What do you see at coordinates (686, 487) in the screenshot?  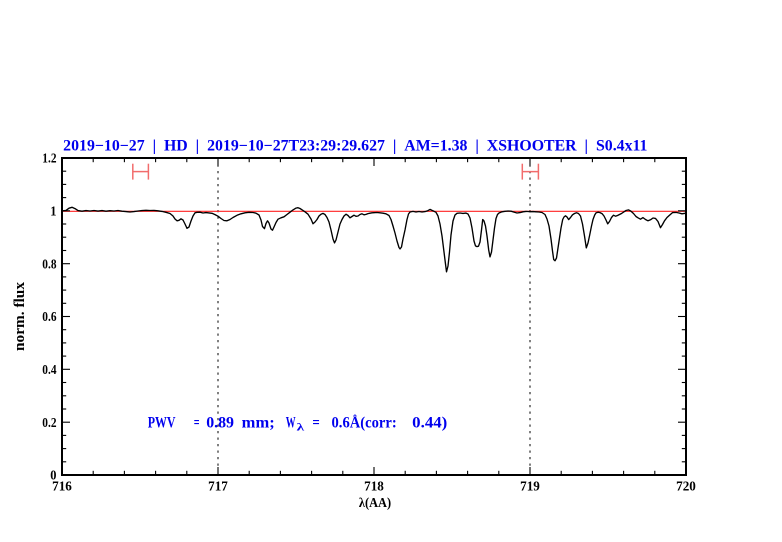 I see `svg-text: 720` at bounding box center [686, 487].